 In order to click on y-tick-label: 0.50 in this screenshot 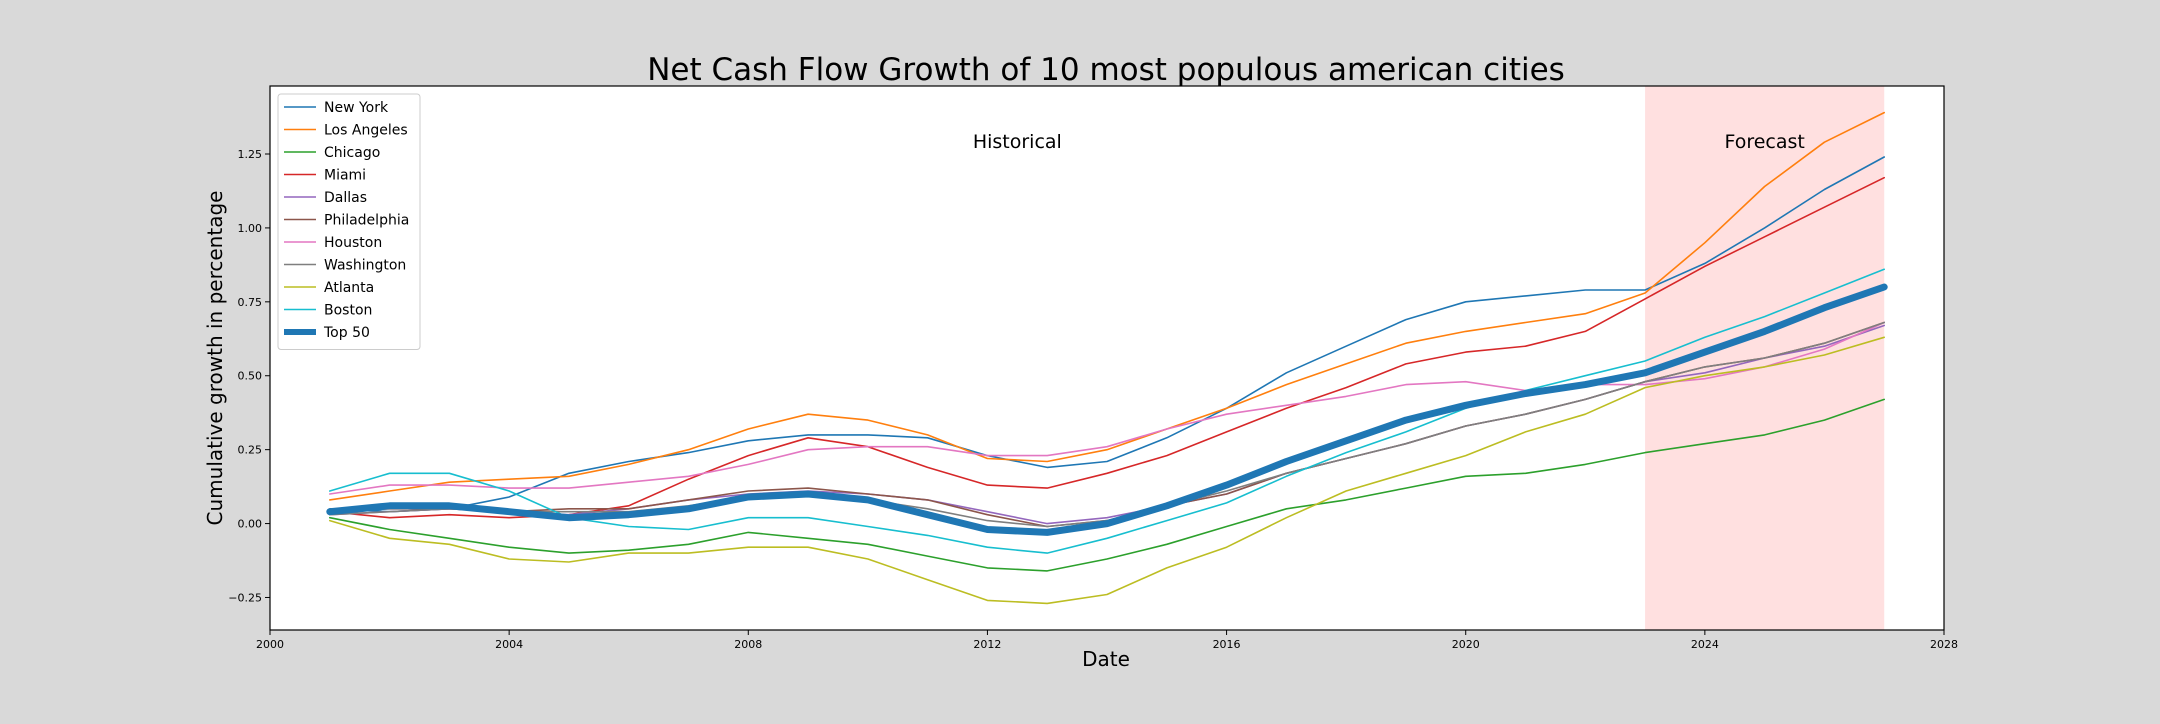, I will do `click(250, 376)`.